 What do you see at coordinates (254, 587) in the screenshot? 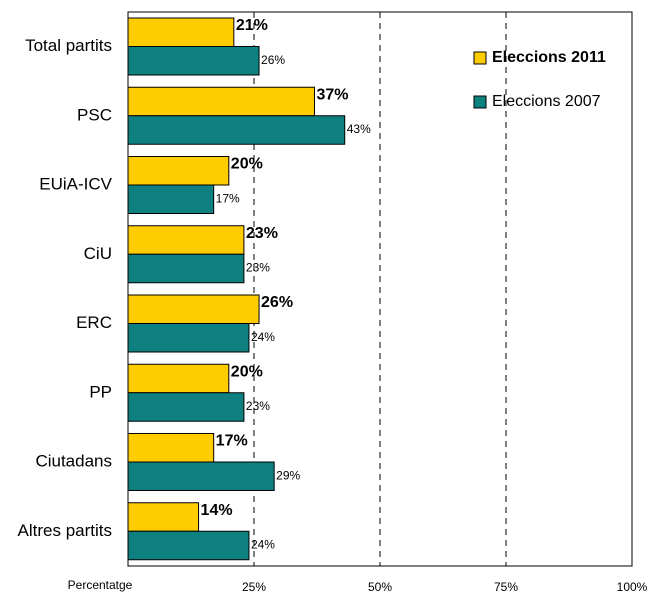
I see `x-tick-label: 25%` at bounding box center [254, 587].